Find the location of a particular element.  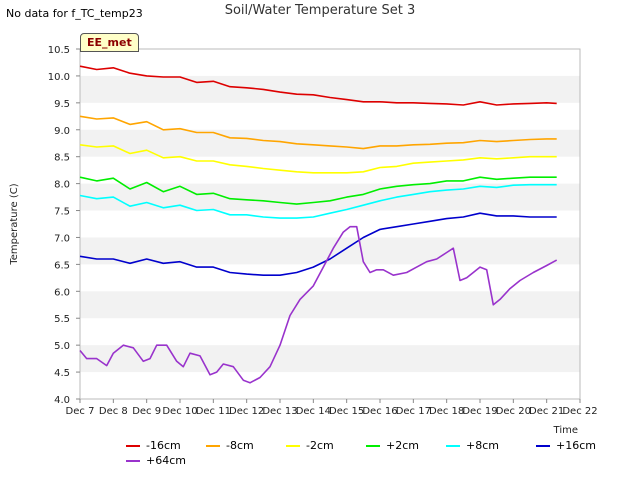

y-axis-label: Temperature (C) is located at coordinates (14, 224).